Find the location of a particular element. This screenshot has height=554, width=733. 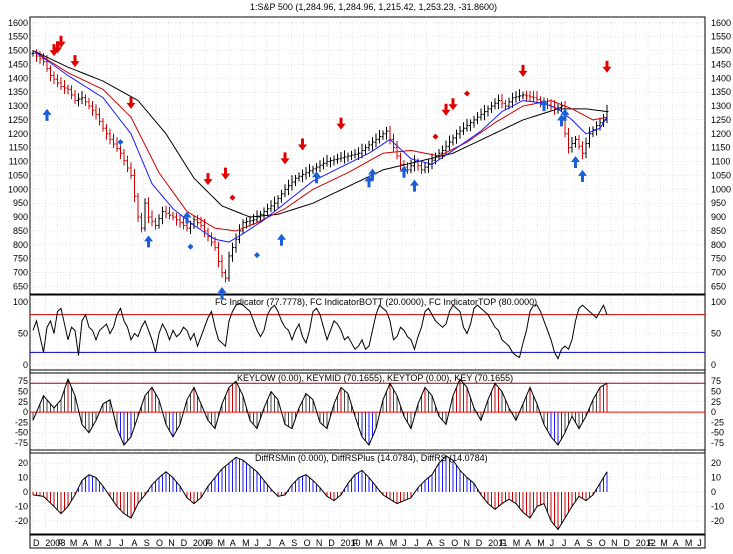

fc-indicator-panel is located at coordinates (367, 331).